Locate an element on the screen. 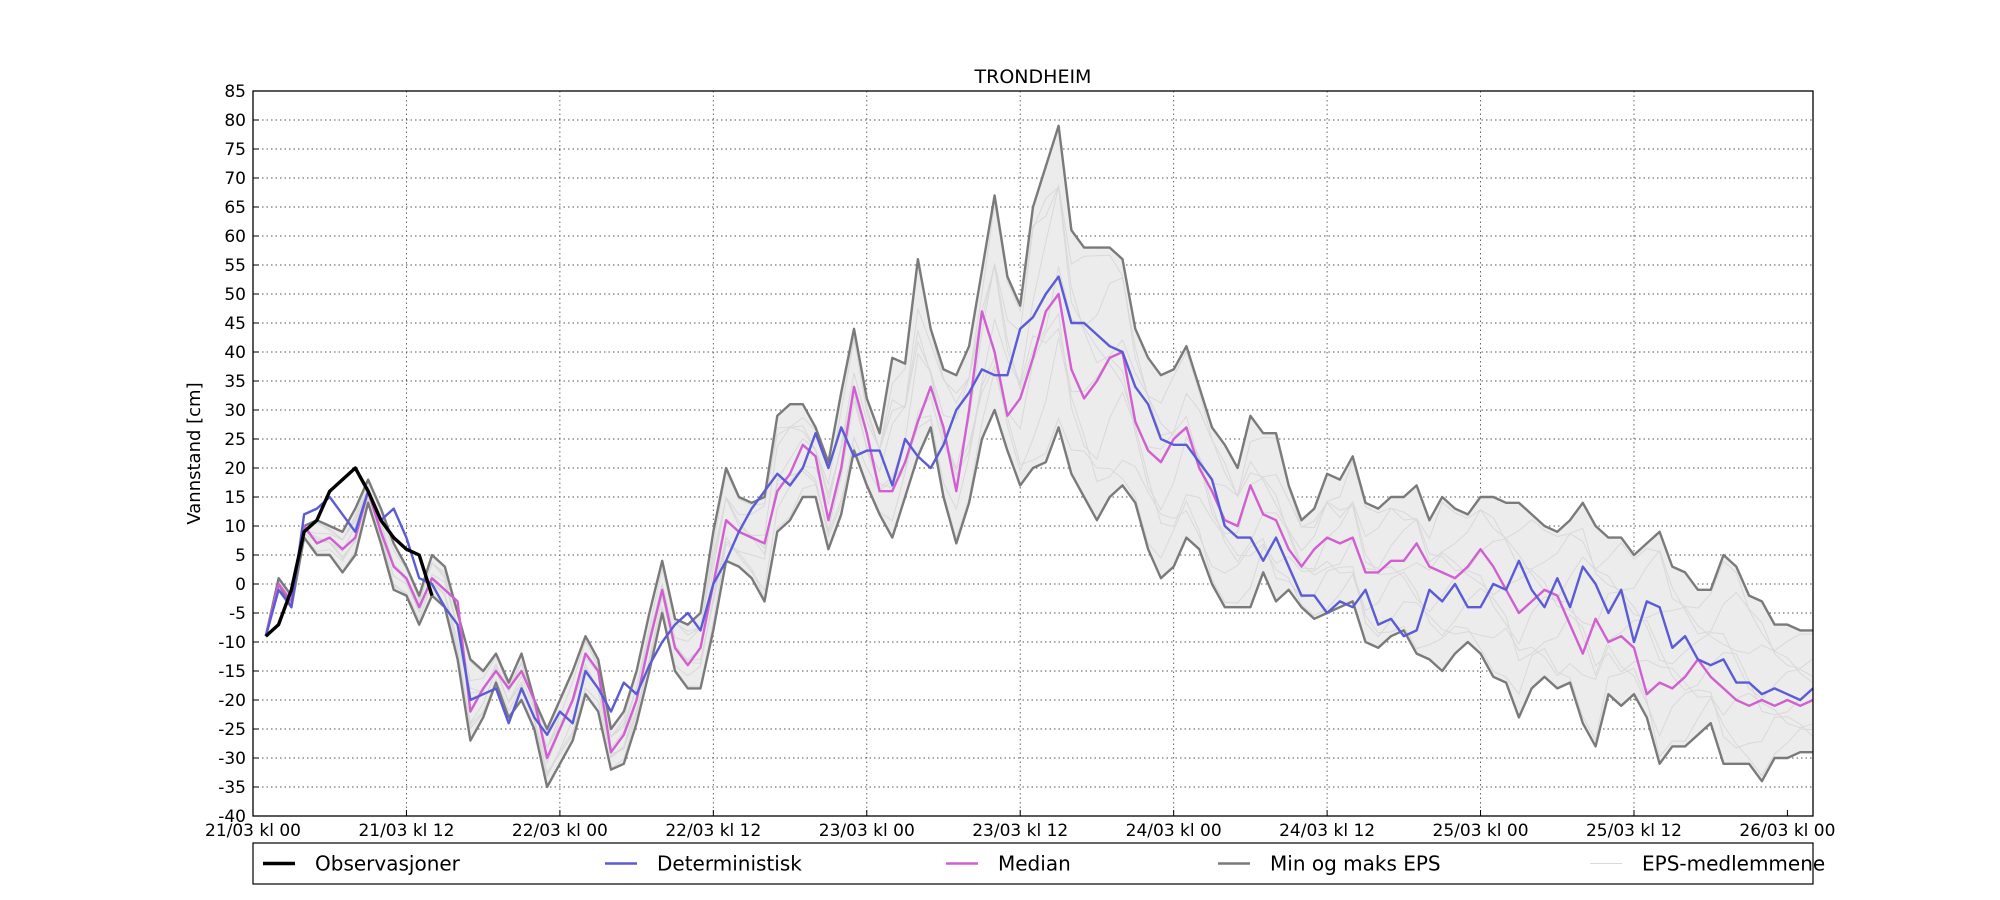  y-tick-label: 35 is located at coordinates (235, 382).